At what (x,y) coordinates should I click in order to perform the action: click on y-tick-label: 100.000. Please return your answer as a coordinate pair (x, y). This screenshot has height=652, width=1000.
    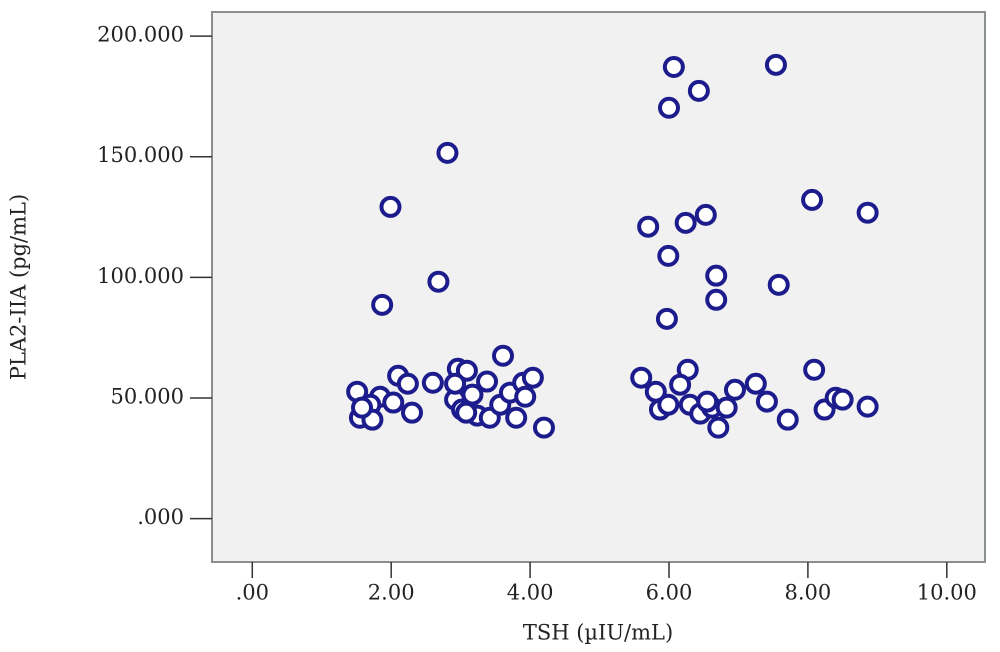
    Looking at the image, I should click on (140, 276).